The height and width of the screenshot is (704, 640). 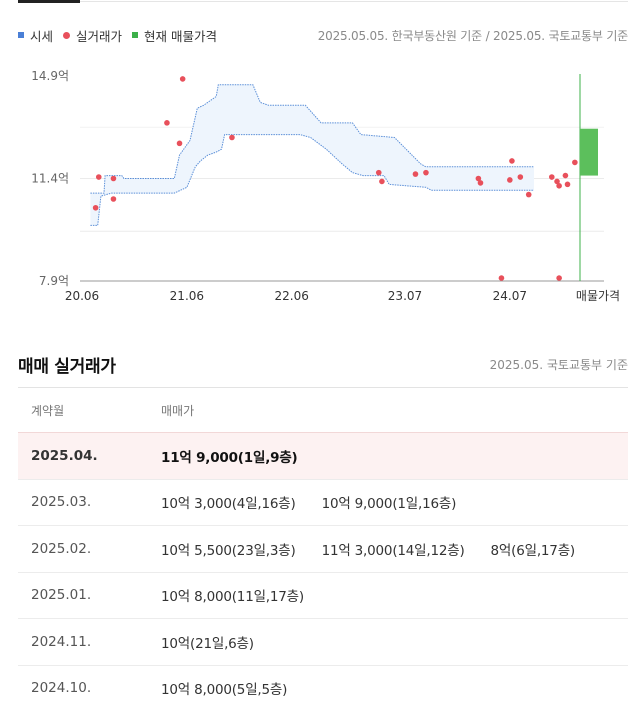 I want to click on x-tick-label: 20.06, so click(x=82, y=296).